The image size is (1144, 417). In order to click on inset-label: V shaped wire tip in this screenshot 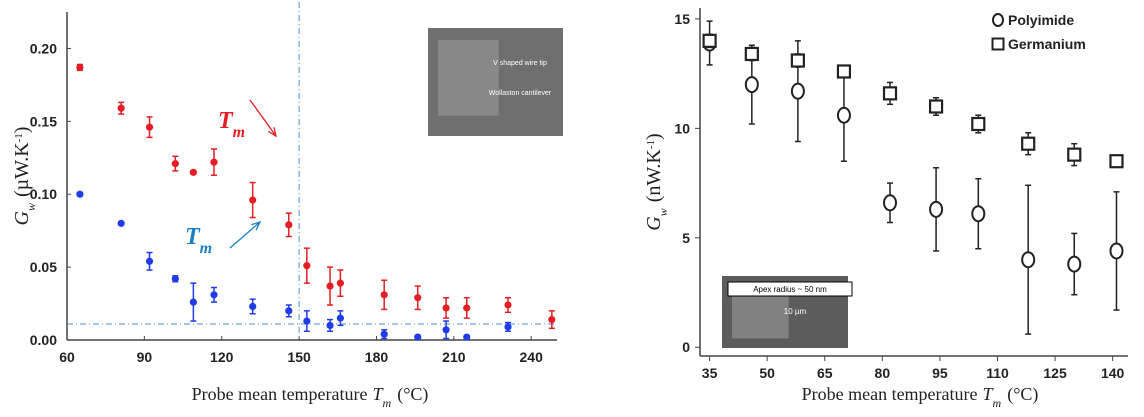, I will do `click(520, 63)`.